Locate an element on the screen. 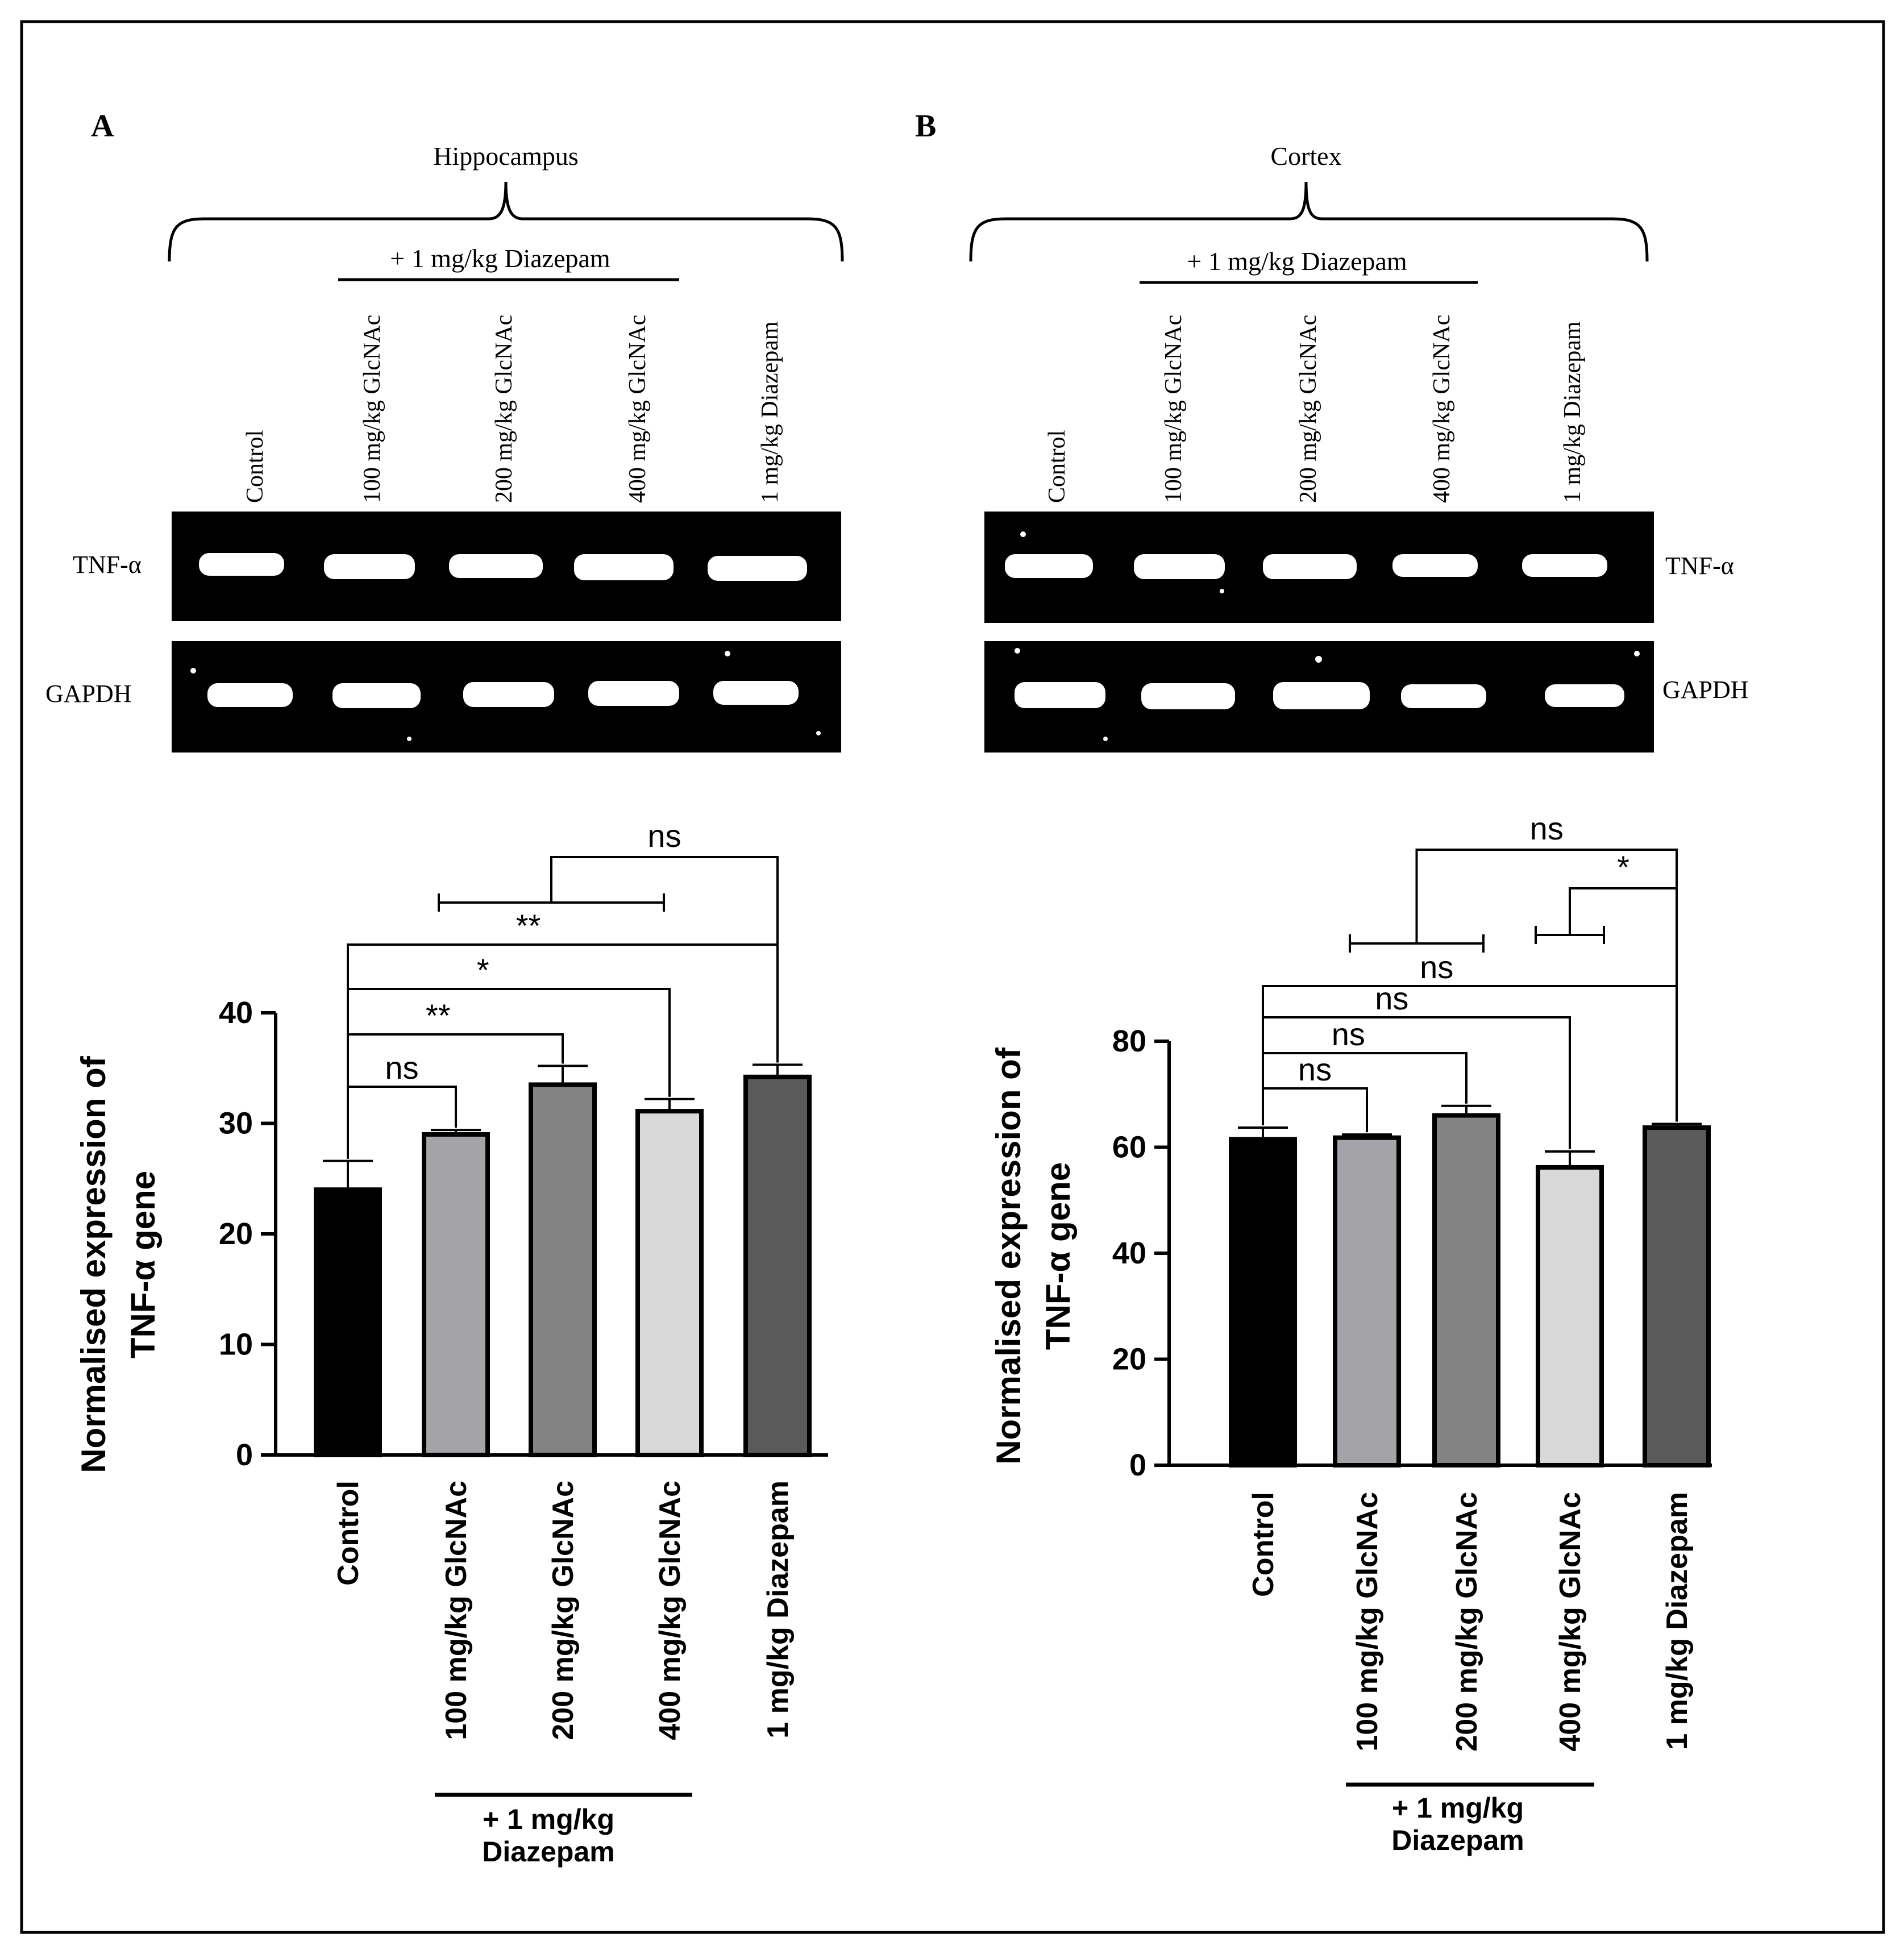 The width and height of the screenshot is (1904, 1954). y-tick-label: 80 is located at coordinates (1129, 1041).